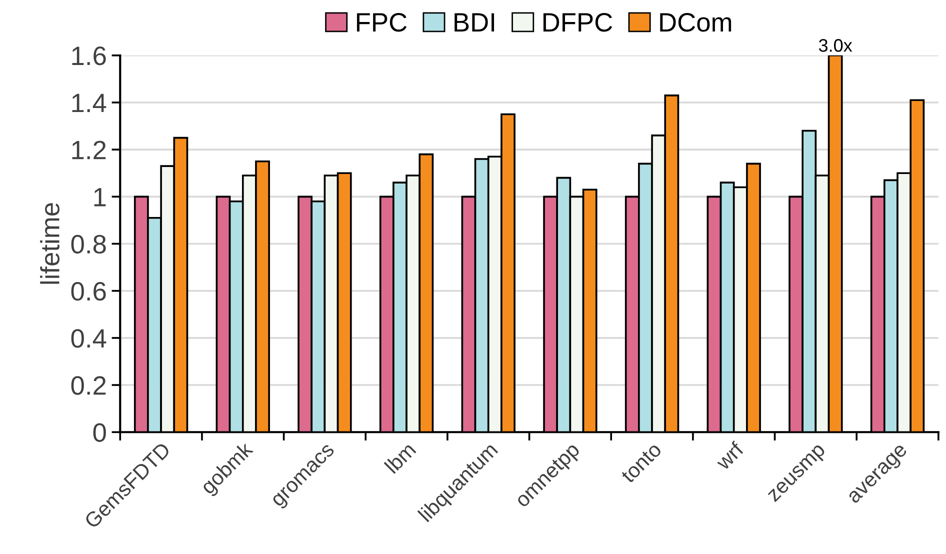  Describe the element at coordinates (729, 455) in the screenshot. I see `x-tick-label: wrf` at that location.